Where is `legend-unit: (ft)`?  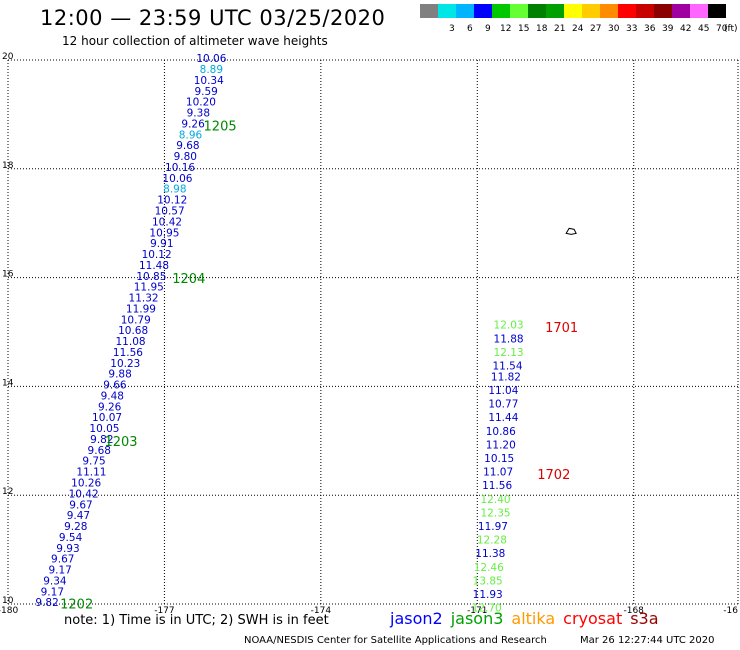 legend-unit: (ft) is located at coordinates (731, 29).